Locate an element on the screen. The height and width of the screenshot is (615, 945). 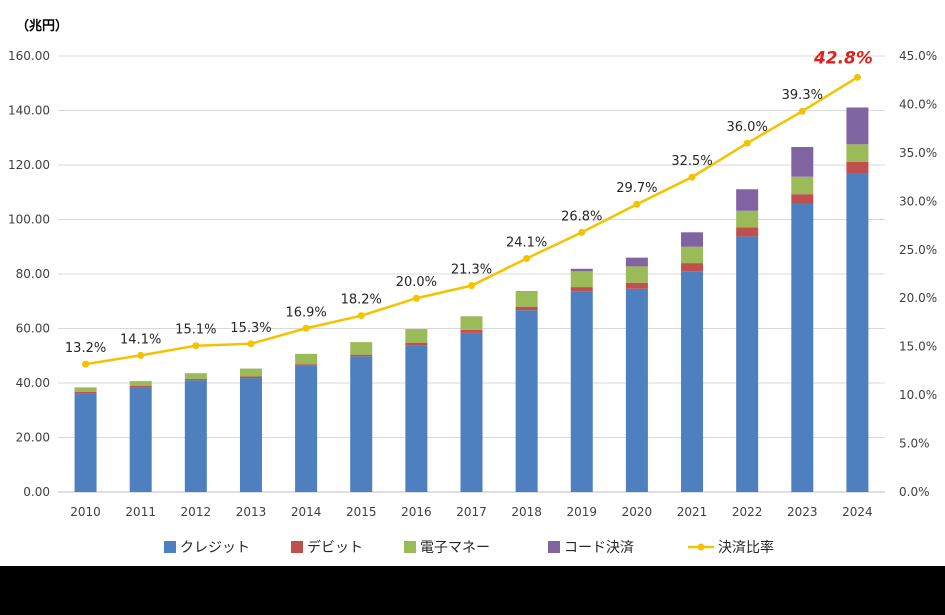
ratio-data-label: 20.0% is located at coordinates (416, 282).